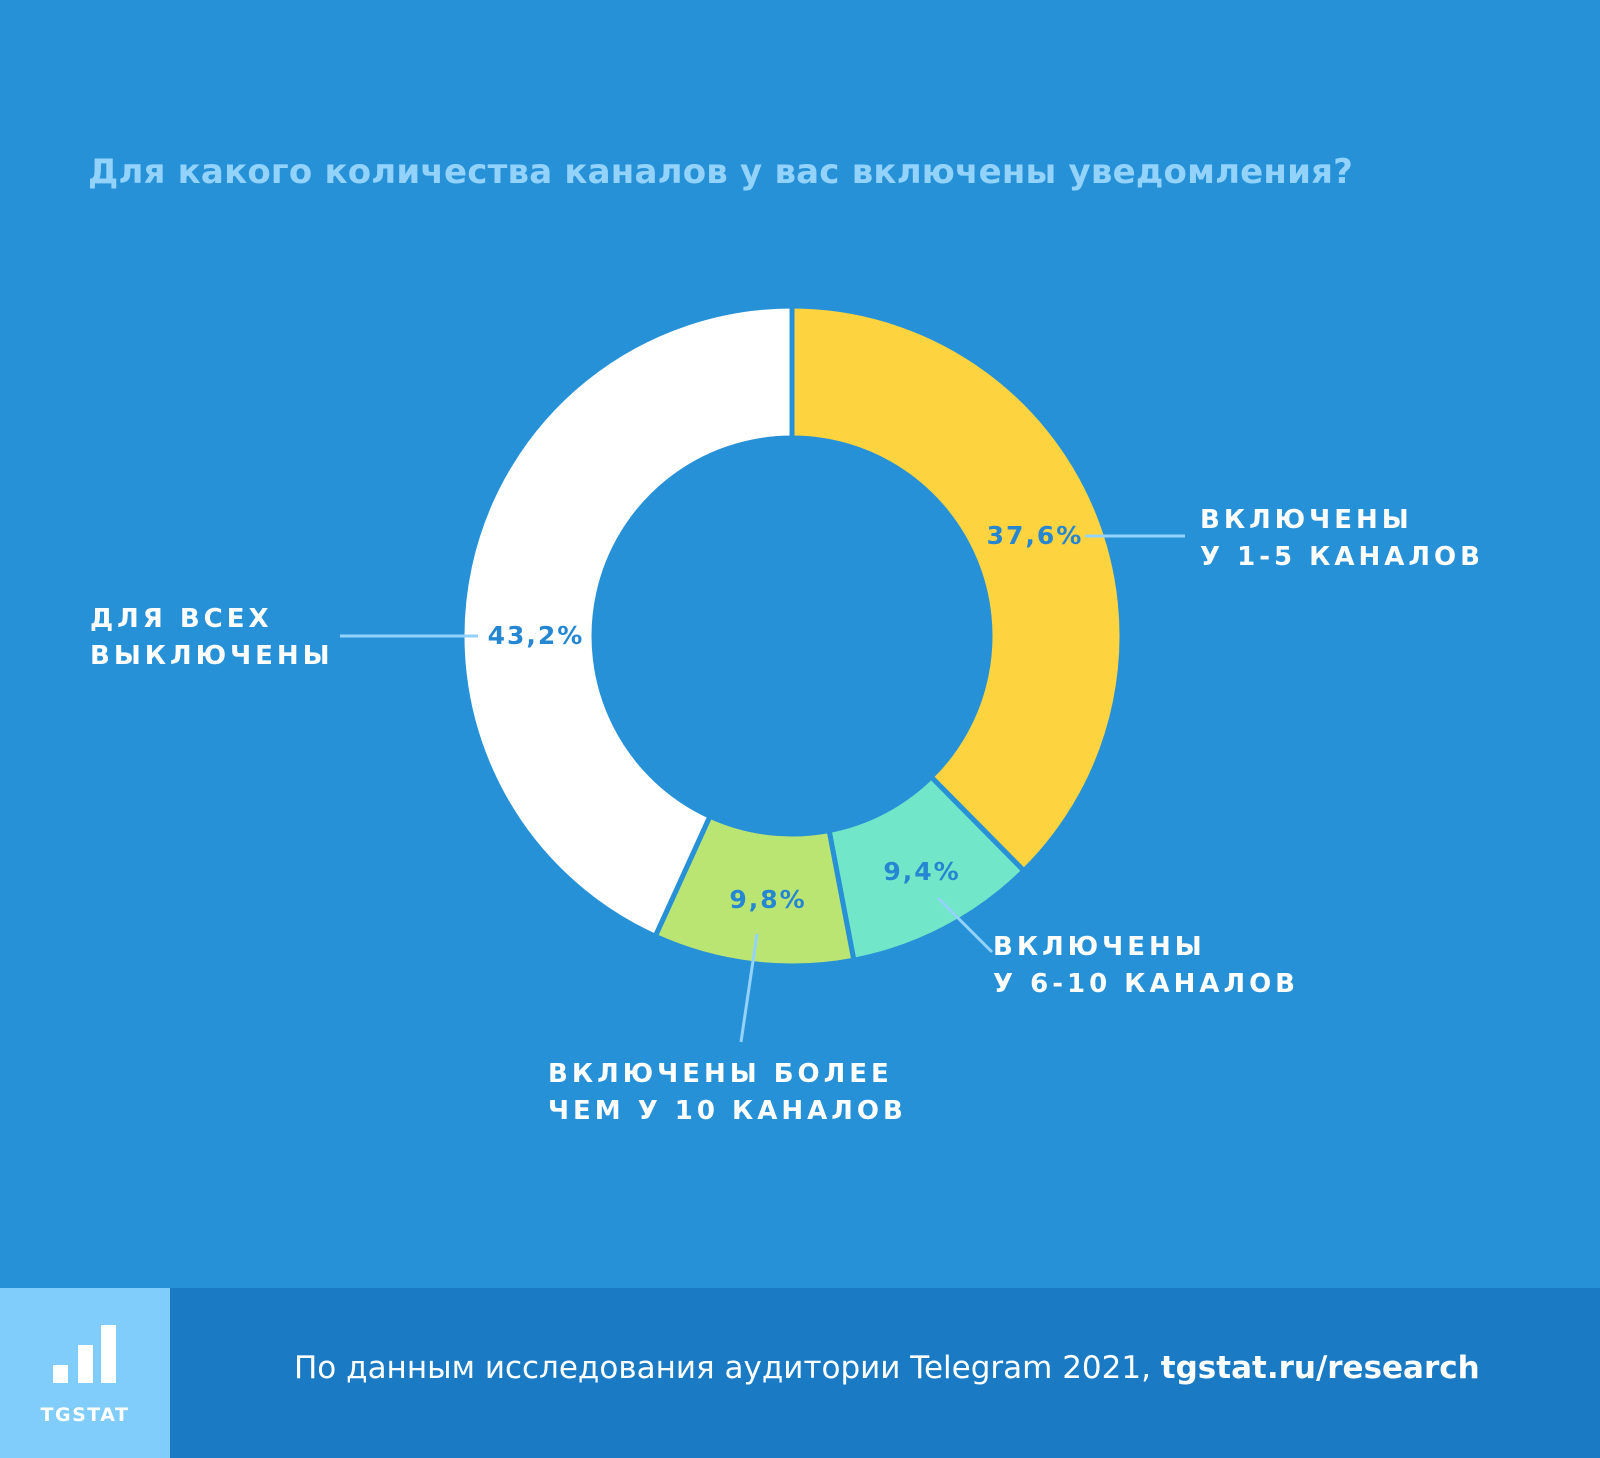 The image size is (1600, 1458). Describe the element at coordinates (1146, 984) in the screenshot. I see `category-label-line: У 6-10 КАНАЛОВ` at that location.